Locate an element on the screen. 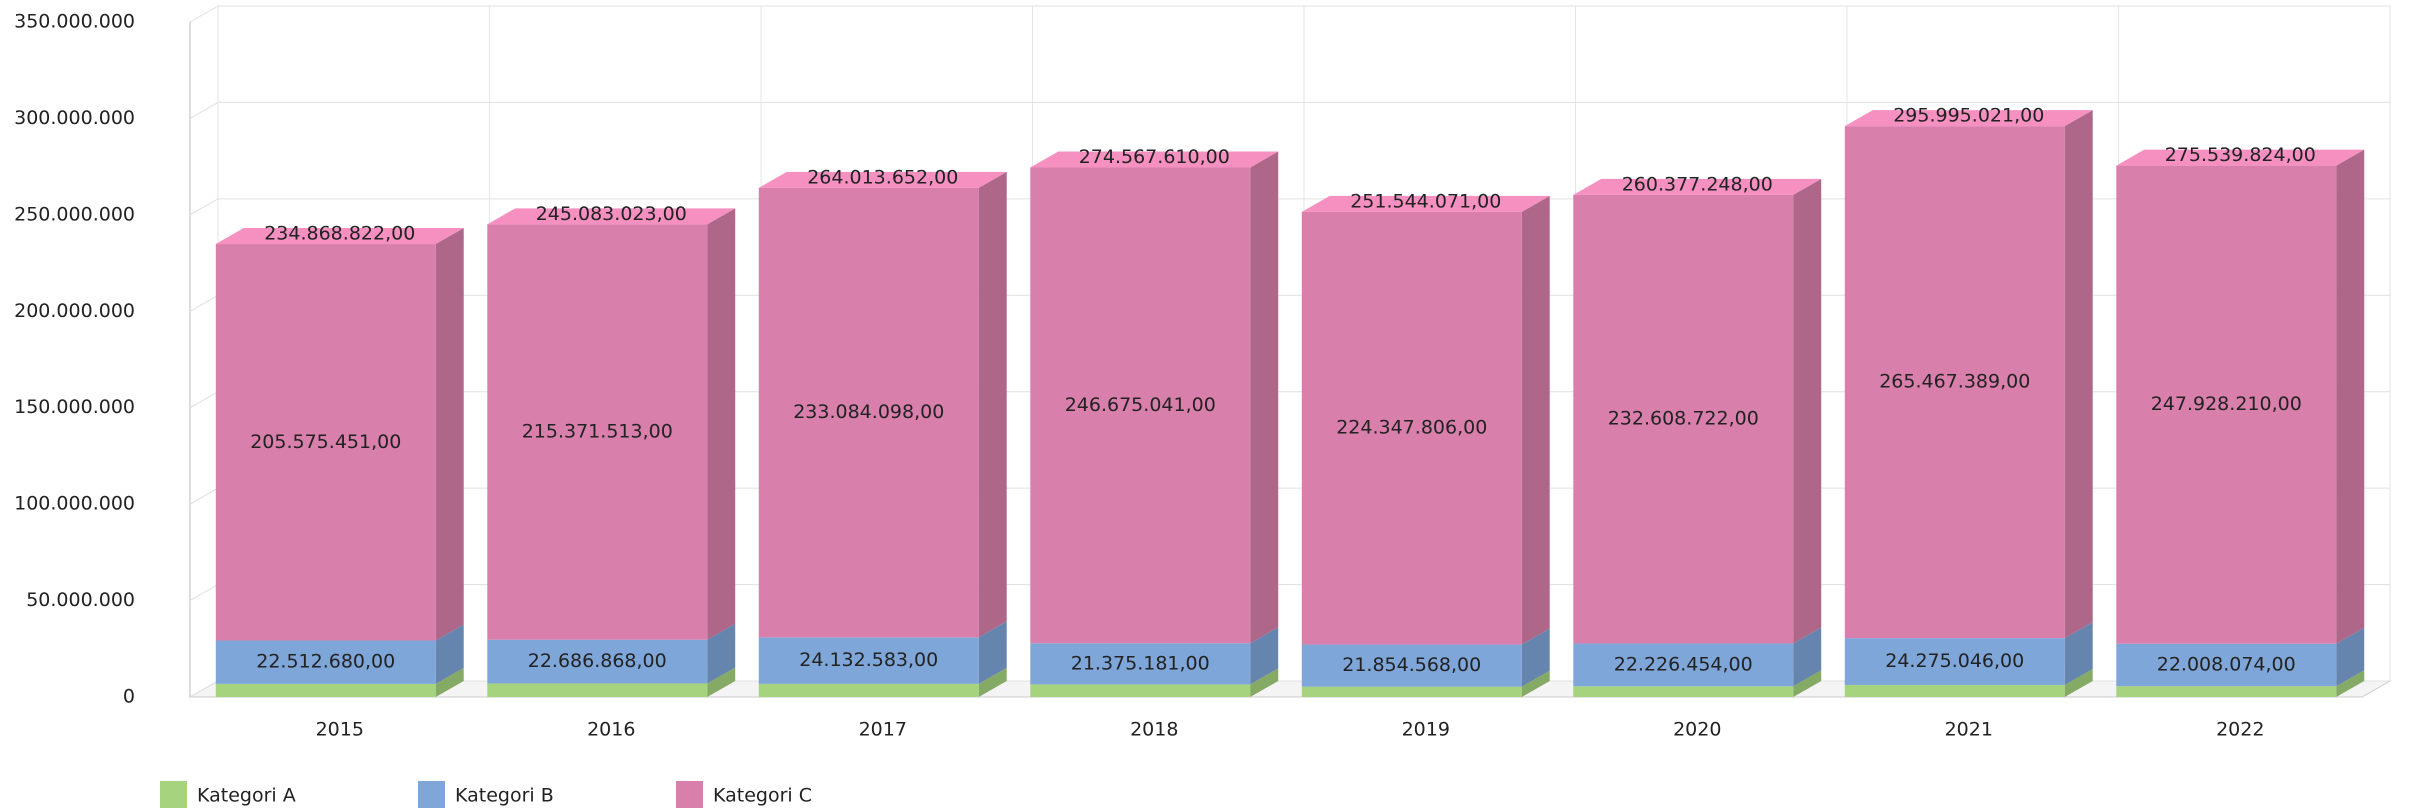 Image resolution: width=2417 pixels, height=809 pixels. value-label: 21.854.568,00 is located at coordinates (1411, 665).